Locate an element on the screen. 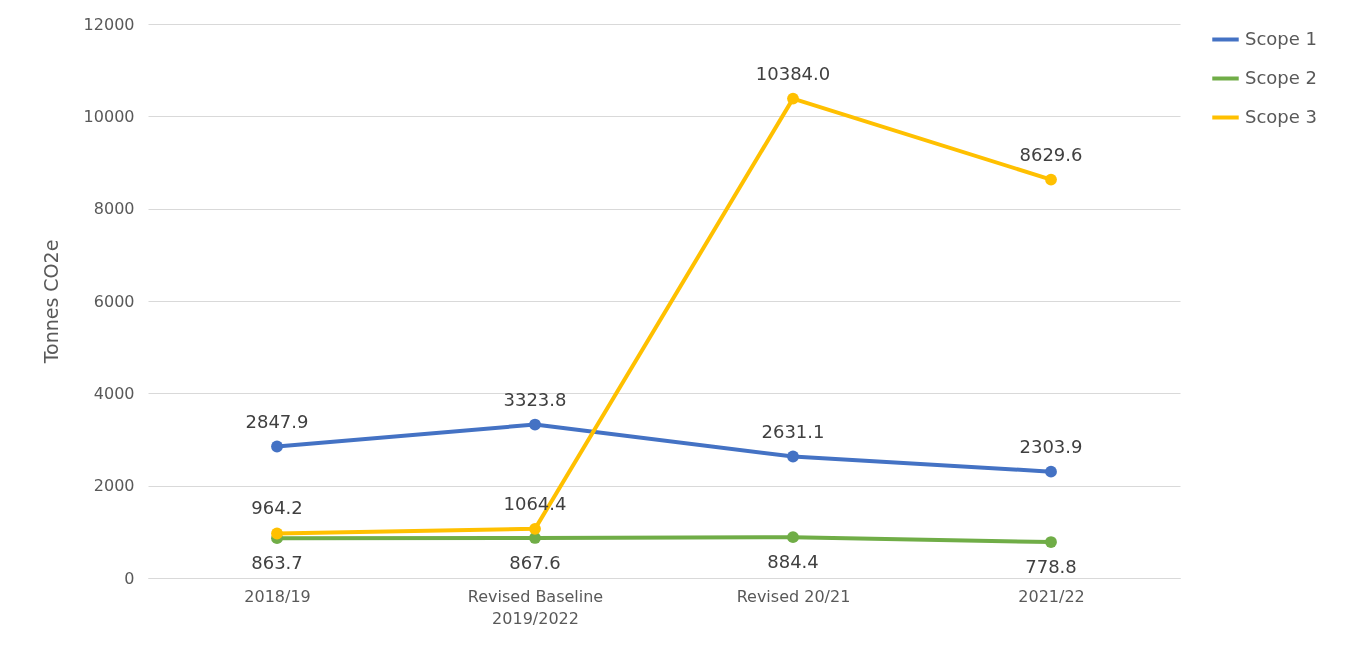 The width and height of the screenshot is (1364, 650). data-label: 8629.6 is located at coordinates (1051, 154).